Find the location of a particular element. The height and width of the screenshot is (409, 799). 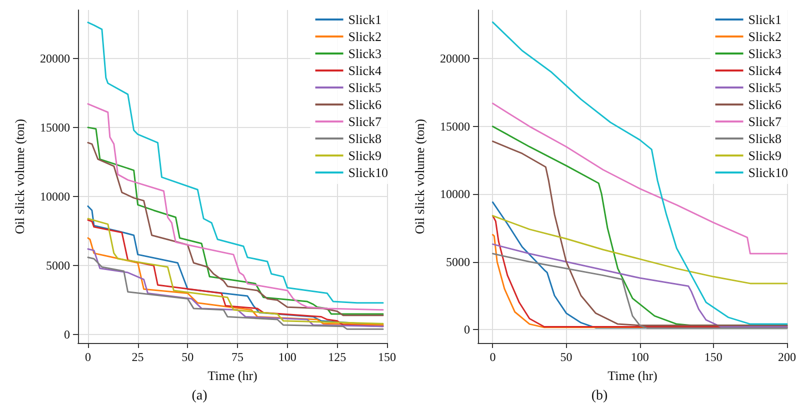

text: (b) is located at coordinates (599, 396).